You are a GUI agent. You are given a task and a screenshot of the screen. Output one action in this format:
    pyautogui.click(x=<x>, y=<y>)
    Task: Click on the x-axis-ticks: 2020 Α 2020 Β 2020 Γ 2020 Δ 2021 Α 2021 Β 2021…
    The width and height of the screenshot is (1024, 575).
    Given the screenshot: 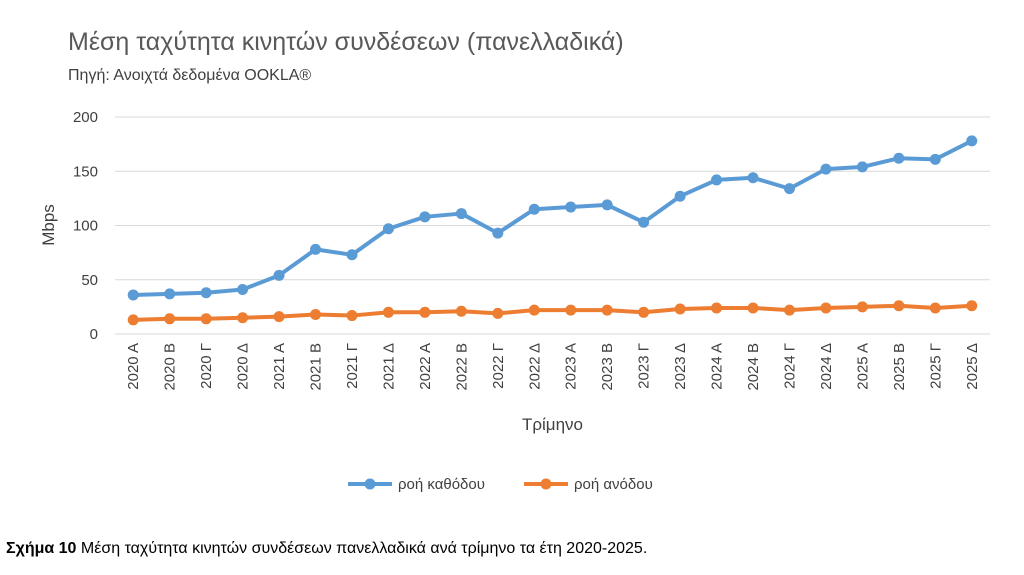 What is the action you would take?
    pyautogui.click(x=553, y=367)
    